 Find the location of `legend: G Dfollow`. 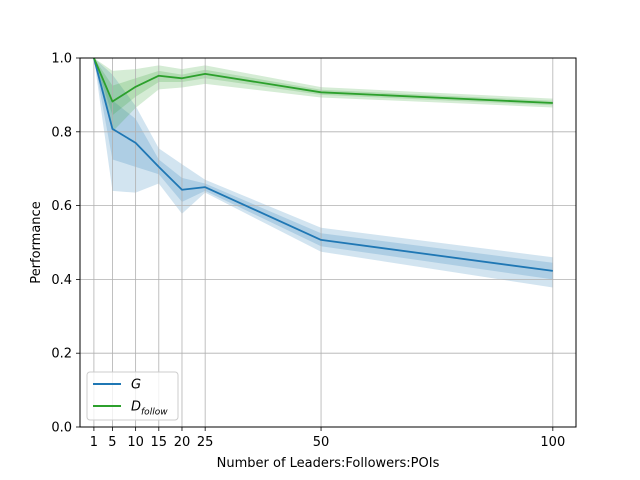

legend: G Dfollow is located at coordinates (132, 396).